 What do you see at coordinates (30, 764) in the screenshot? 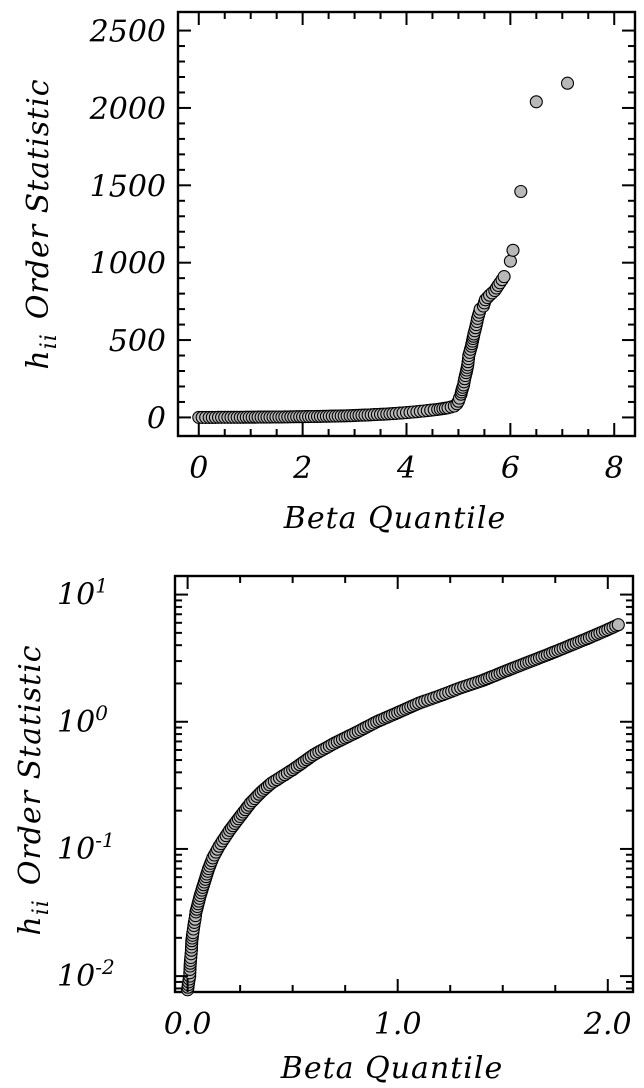
I see `bottom-y-label-rest: Order Statistic` at bounding box center [30, 764].